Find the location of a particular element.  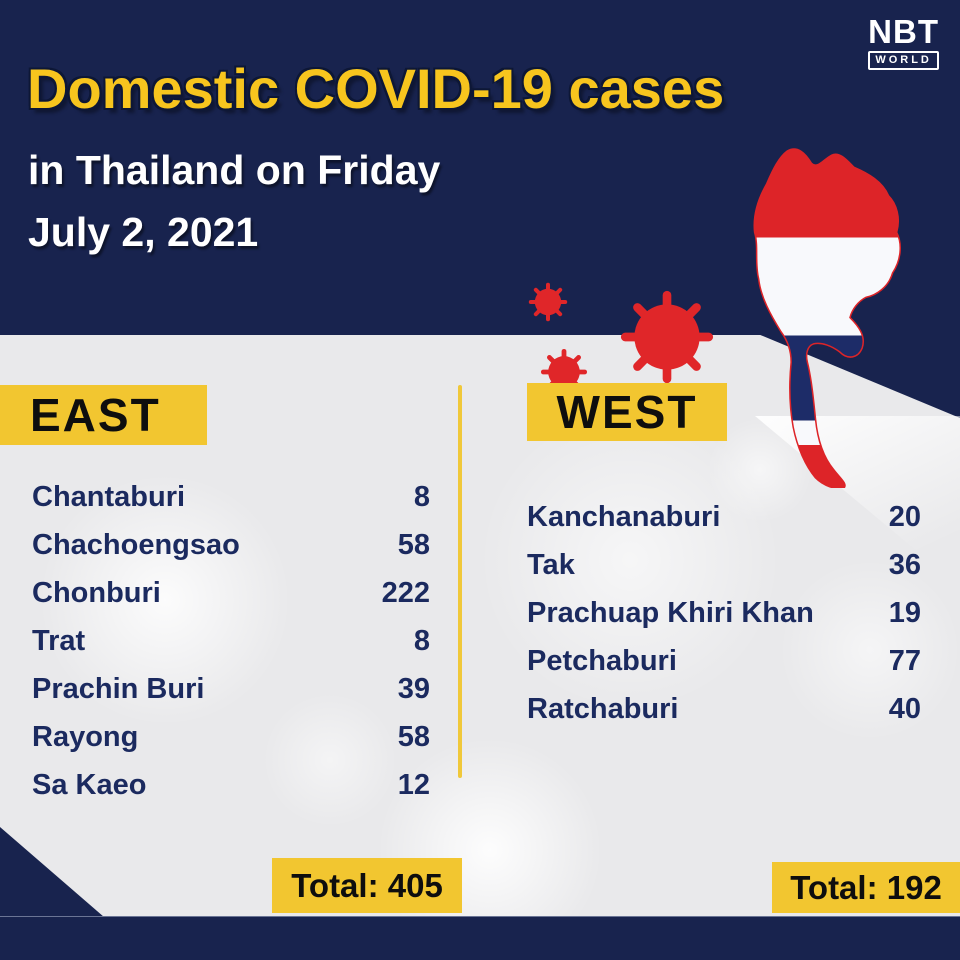

logo-nbt-text: NBT is located at coordinates (903, 31).